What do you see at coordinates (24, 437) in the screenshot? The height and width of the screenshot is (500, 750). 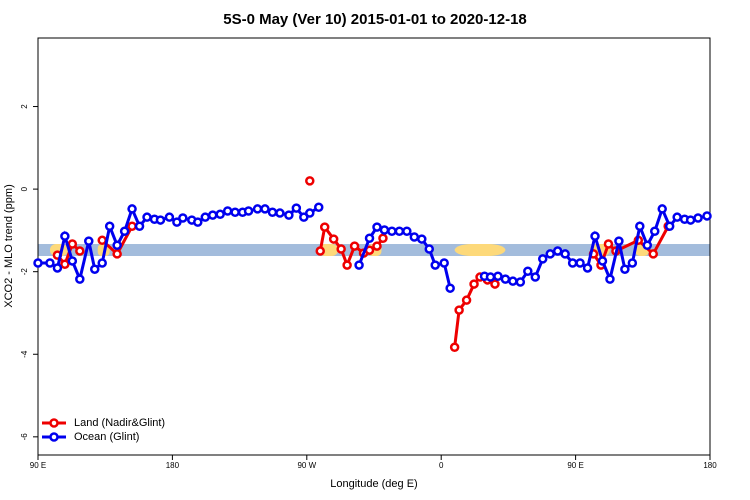 I see `y-tick-label: -6` at bounding box center [24, 437].